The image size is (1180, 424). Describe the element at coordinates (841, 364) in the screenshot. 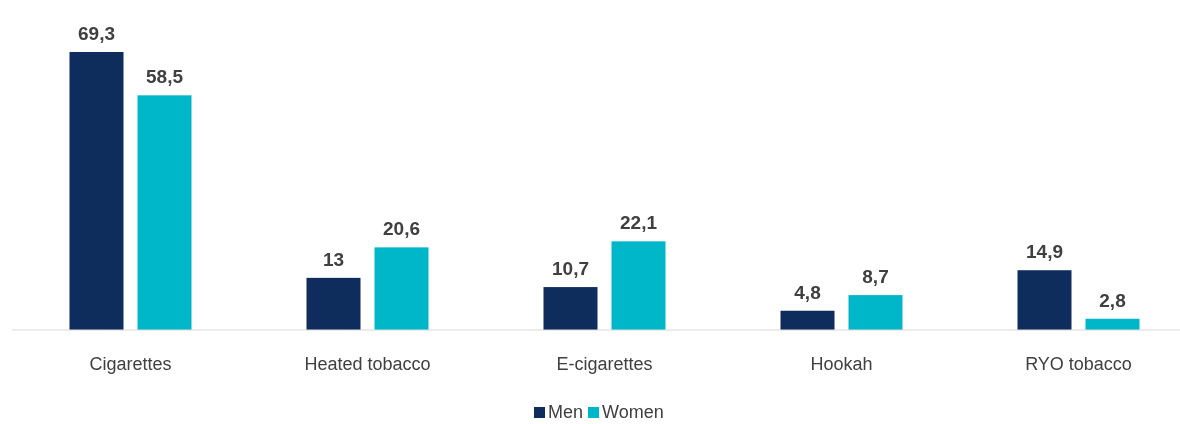

I see `x-tick-label: Hookah` at that location.